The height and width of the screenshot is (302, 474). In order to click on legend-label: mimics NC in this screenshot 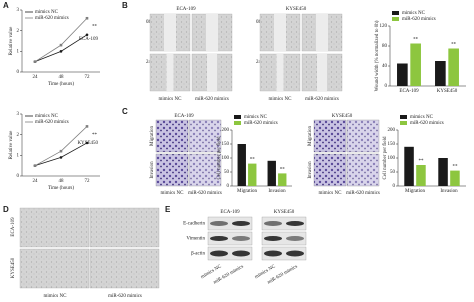, I will do `click(422, 117)`.